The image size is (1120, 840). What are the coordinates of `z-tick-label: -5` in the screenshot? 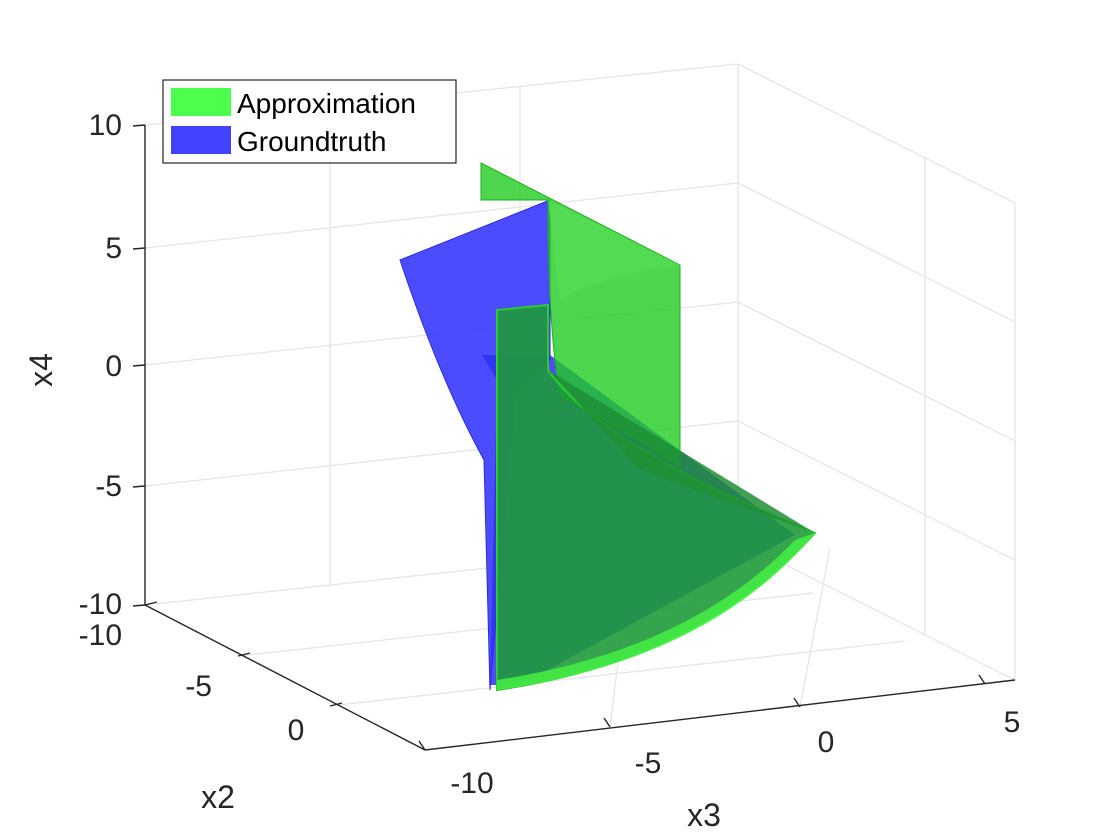 It's located at (108, 486).